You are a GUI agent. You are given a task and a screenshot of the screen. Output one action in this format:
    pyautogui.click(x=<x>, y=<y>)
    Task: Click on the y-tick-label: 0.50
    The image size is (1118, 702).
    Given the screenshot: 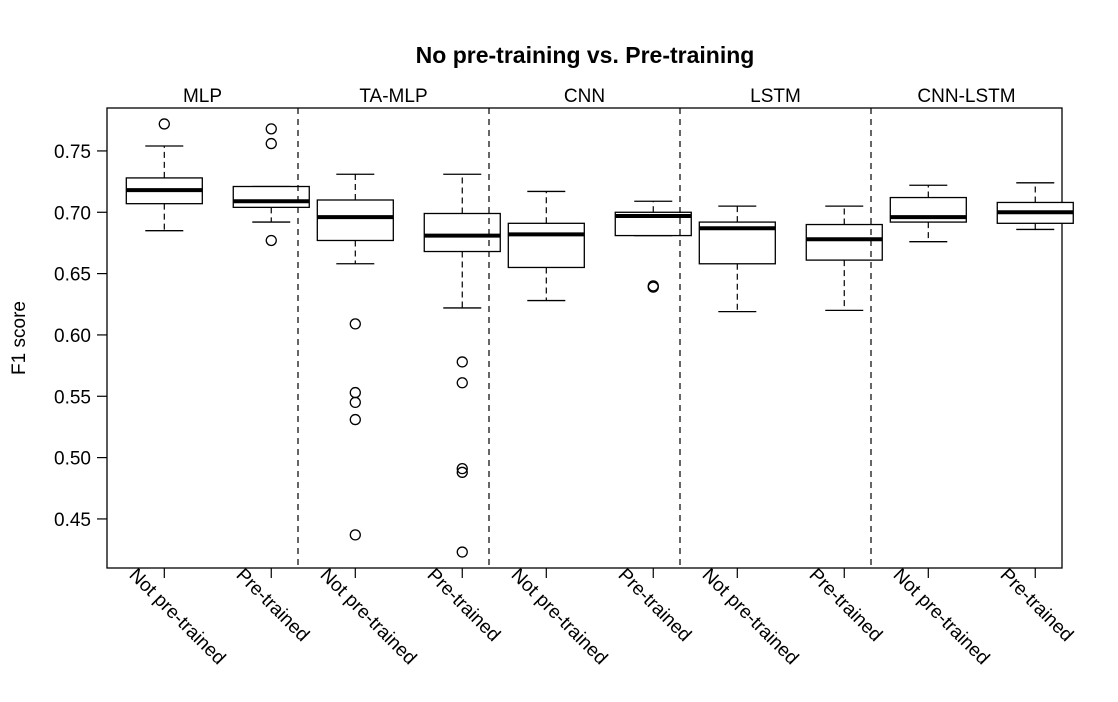 What is the action you would take?
    pyautogui.click(x=72, y=459)
    